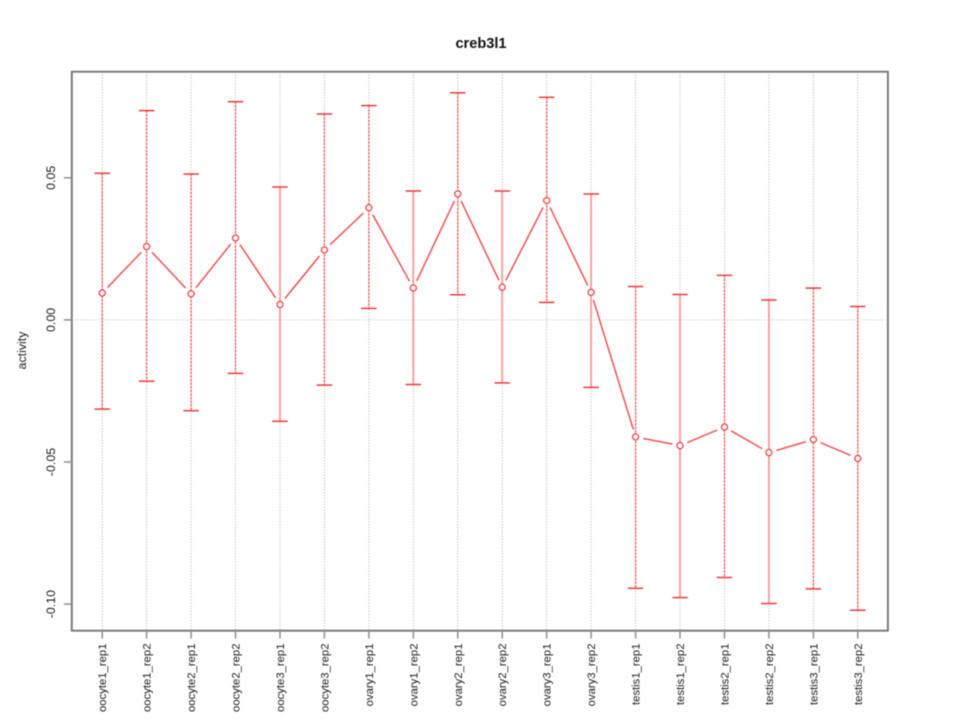  Describe the element at coordinates (637, 675) in the screenshot. I see `svg-text: testis1_rep1` at that location.